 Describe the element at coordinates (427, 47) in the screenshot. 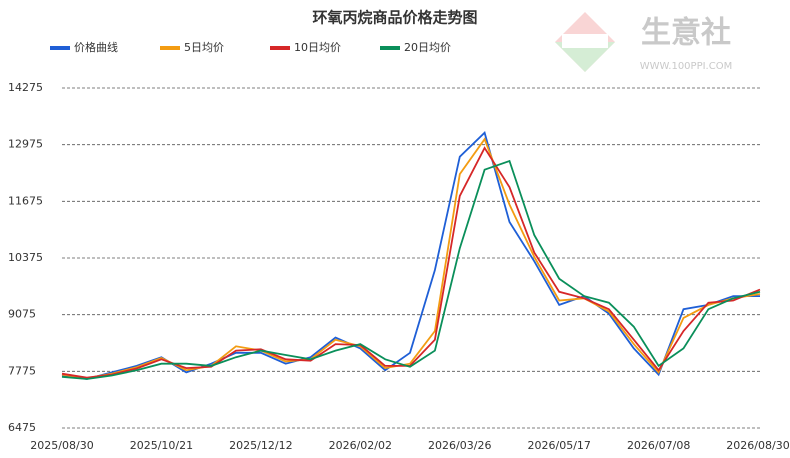

I see `legend-label: 20日均价` at that location.